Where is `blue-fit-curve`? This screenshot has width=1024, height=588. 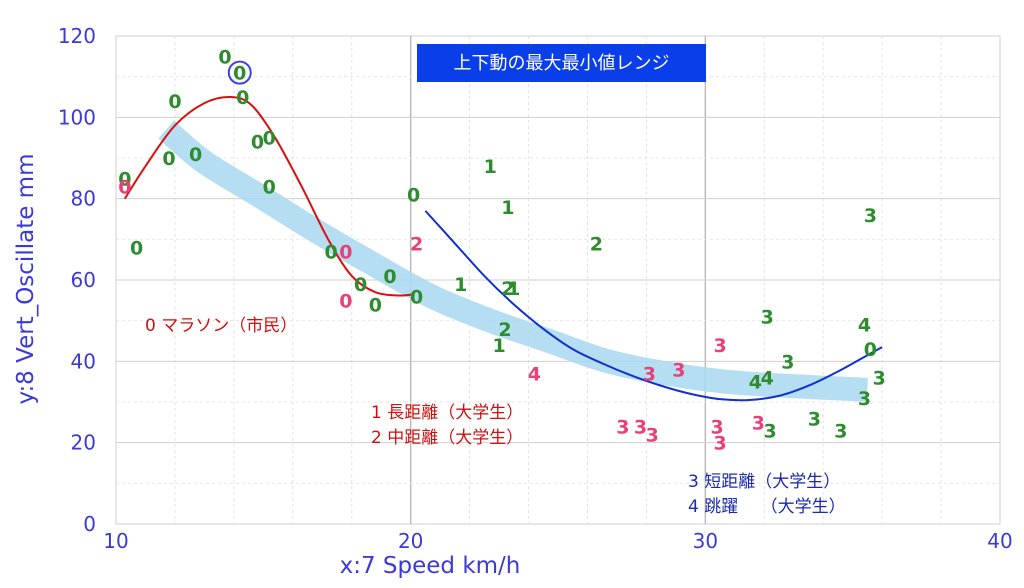 blue-fit-curve is located at coordinates (653, 306).